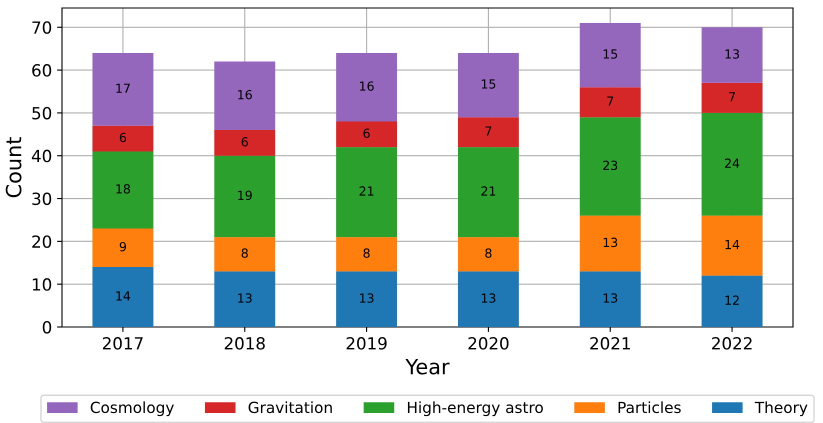 The image size is (823, 423). I want to click on legend-label: High-energy astro, so click(475, 408).